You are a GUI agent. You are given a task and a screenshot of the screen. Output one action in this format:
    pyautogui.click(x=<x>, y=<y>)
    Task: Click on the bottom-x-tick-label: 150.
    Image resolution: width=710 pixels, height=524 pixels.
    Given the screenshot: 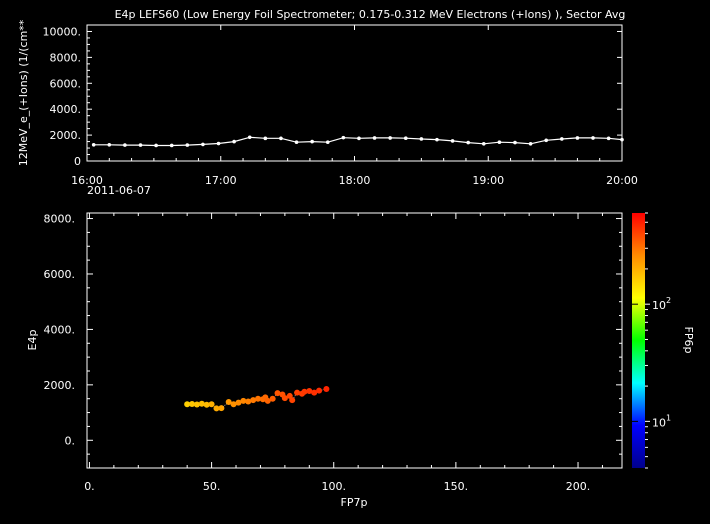 What is the action you would take?
    pyautogui.click(x=456, y=486)
    